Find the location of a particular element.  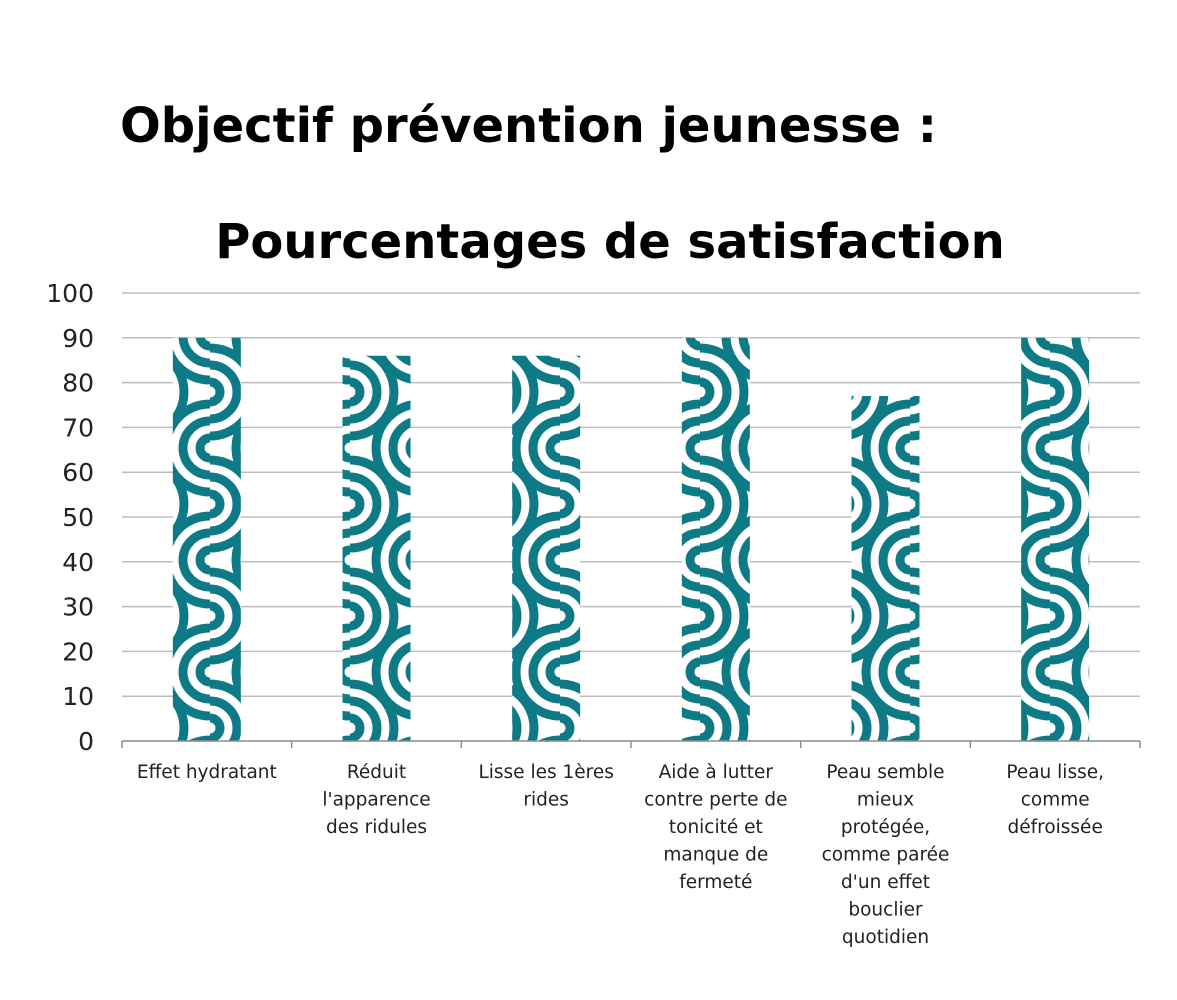

y-tick-label: 70 is located at coordinates (78, 427).